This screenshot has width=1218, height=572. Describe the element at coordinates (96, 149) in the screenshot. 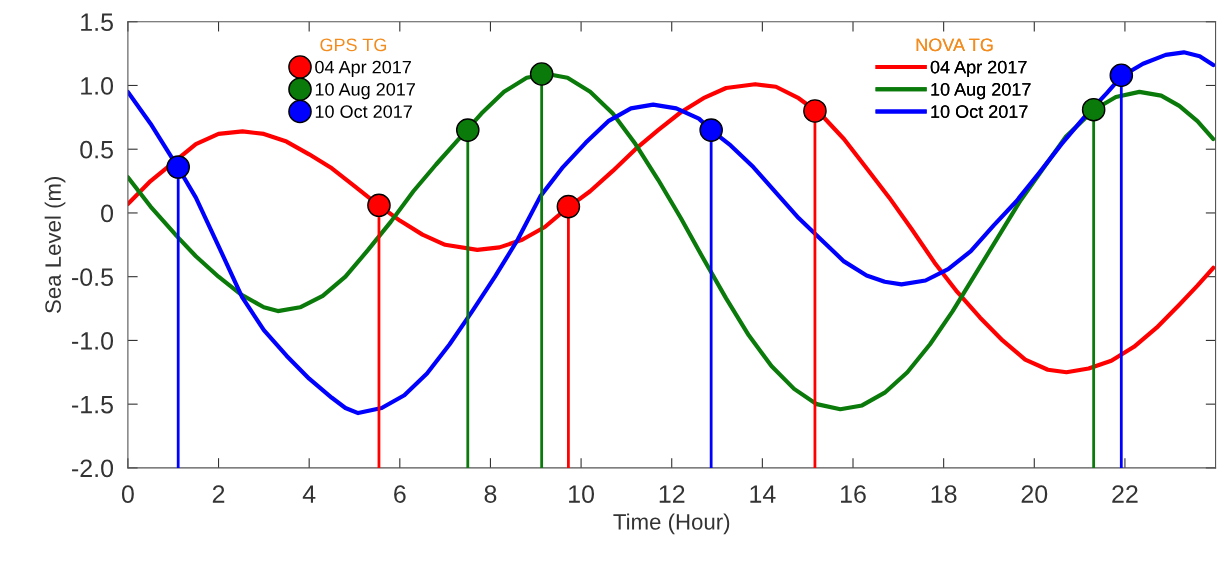

I see `y-tick-label: 0.5` at that location.